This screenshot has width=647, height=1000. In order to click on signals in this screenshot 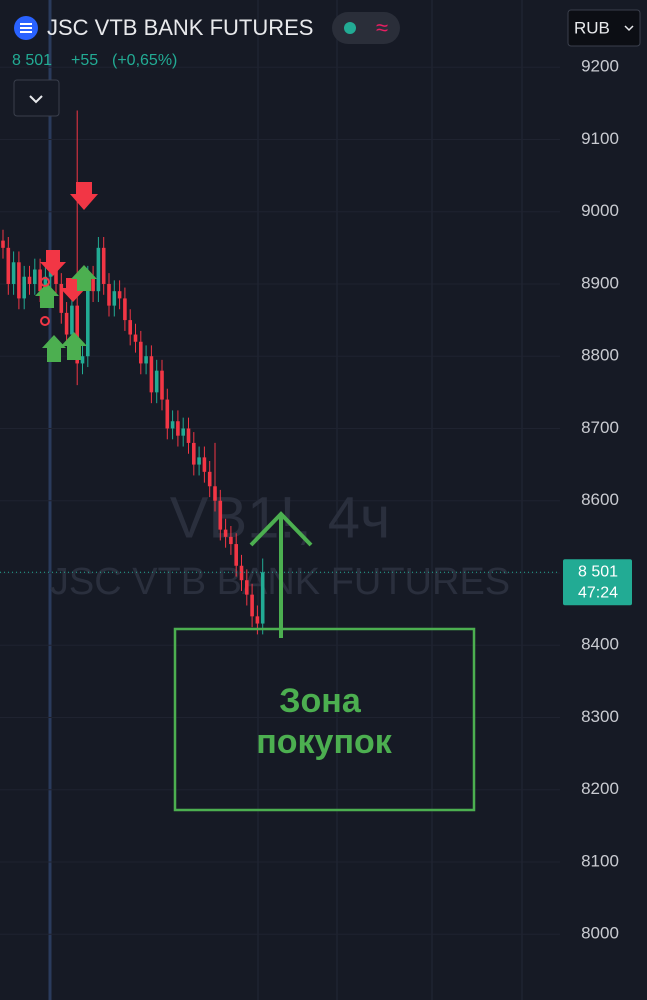, I will do `click(66, 272)`.